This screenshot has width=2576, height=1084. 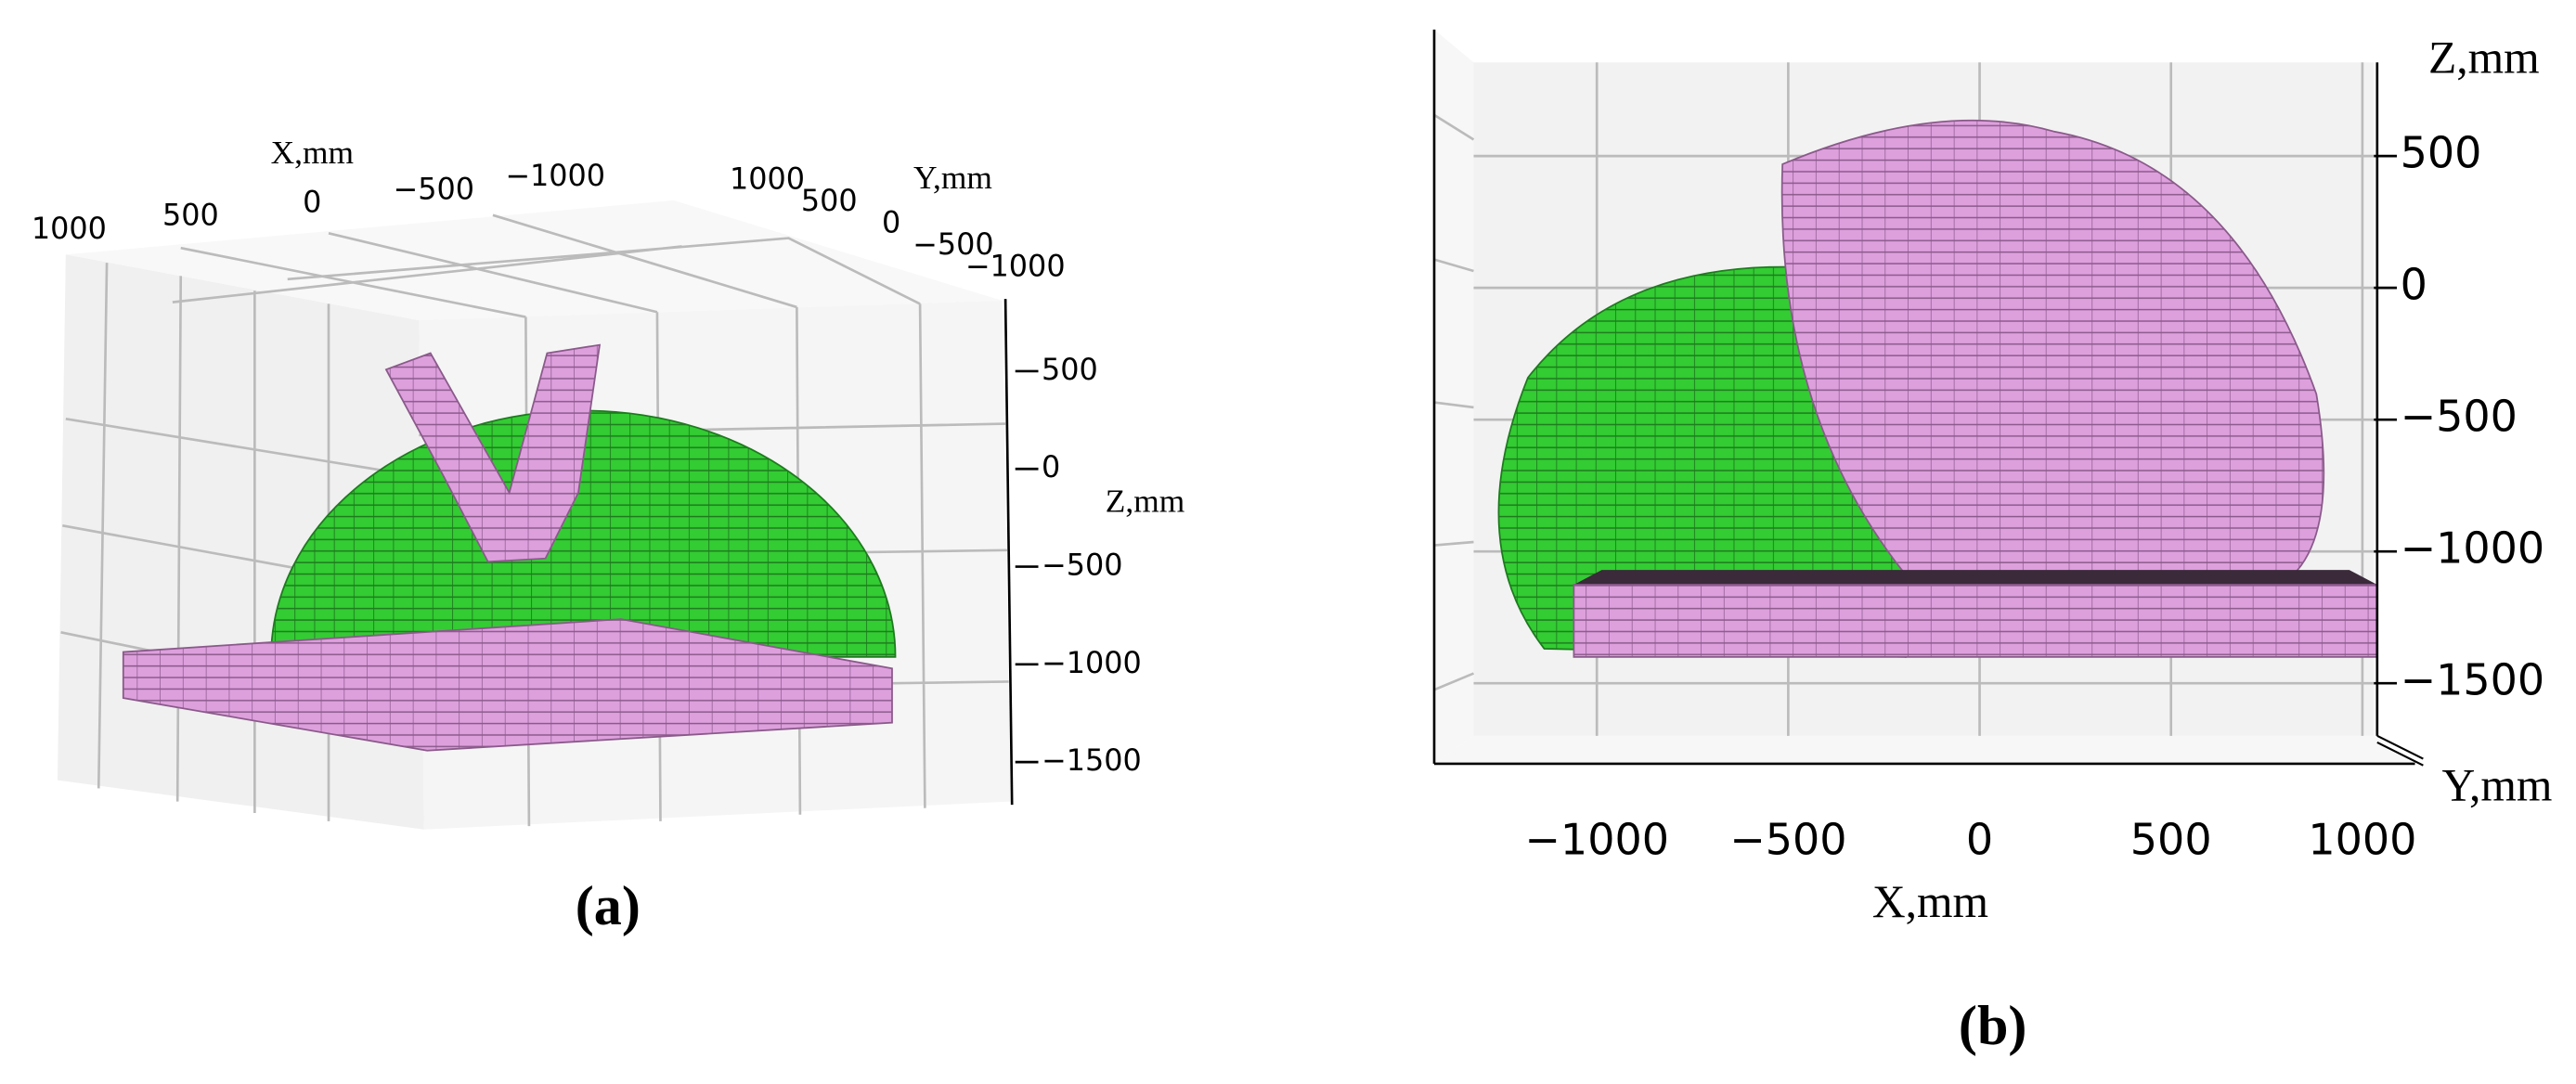 I want to click on pink-dome, so click(x=2052, y=389).